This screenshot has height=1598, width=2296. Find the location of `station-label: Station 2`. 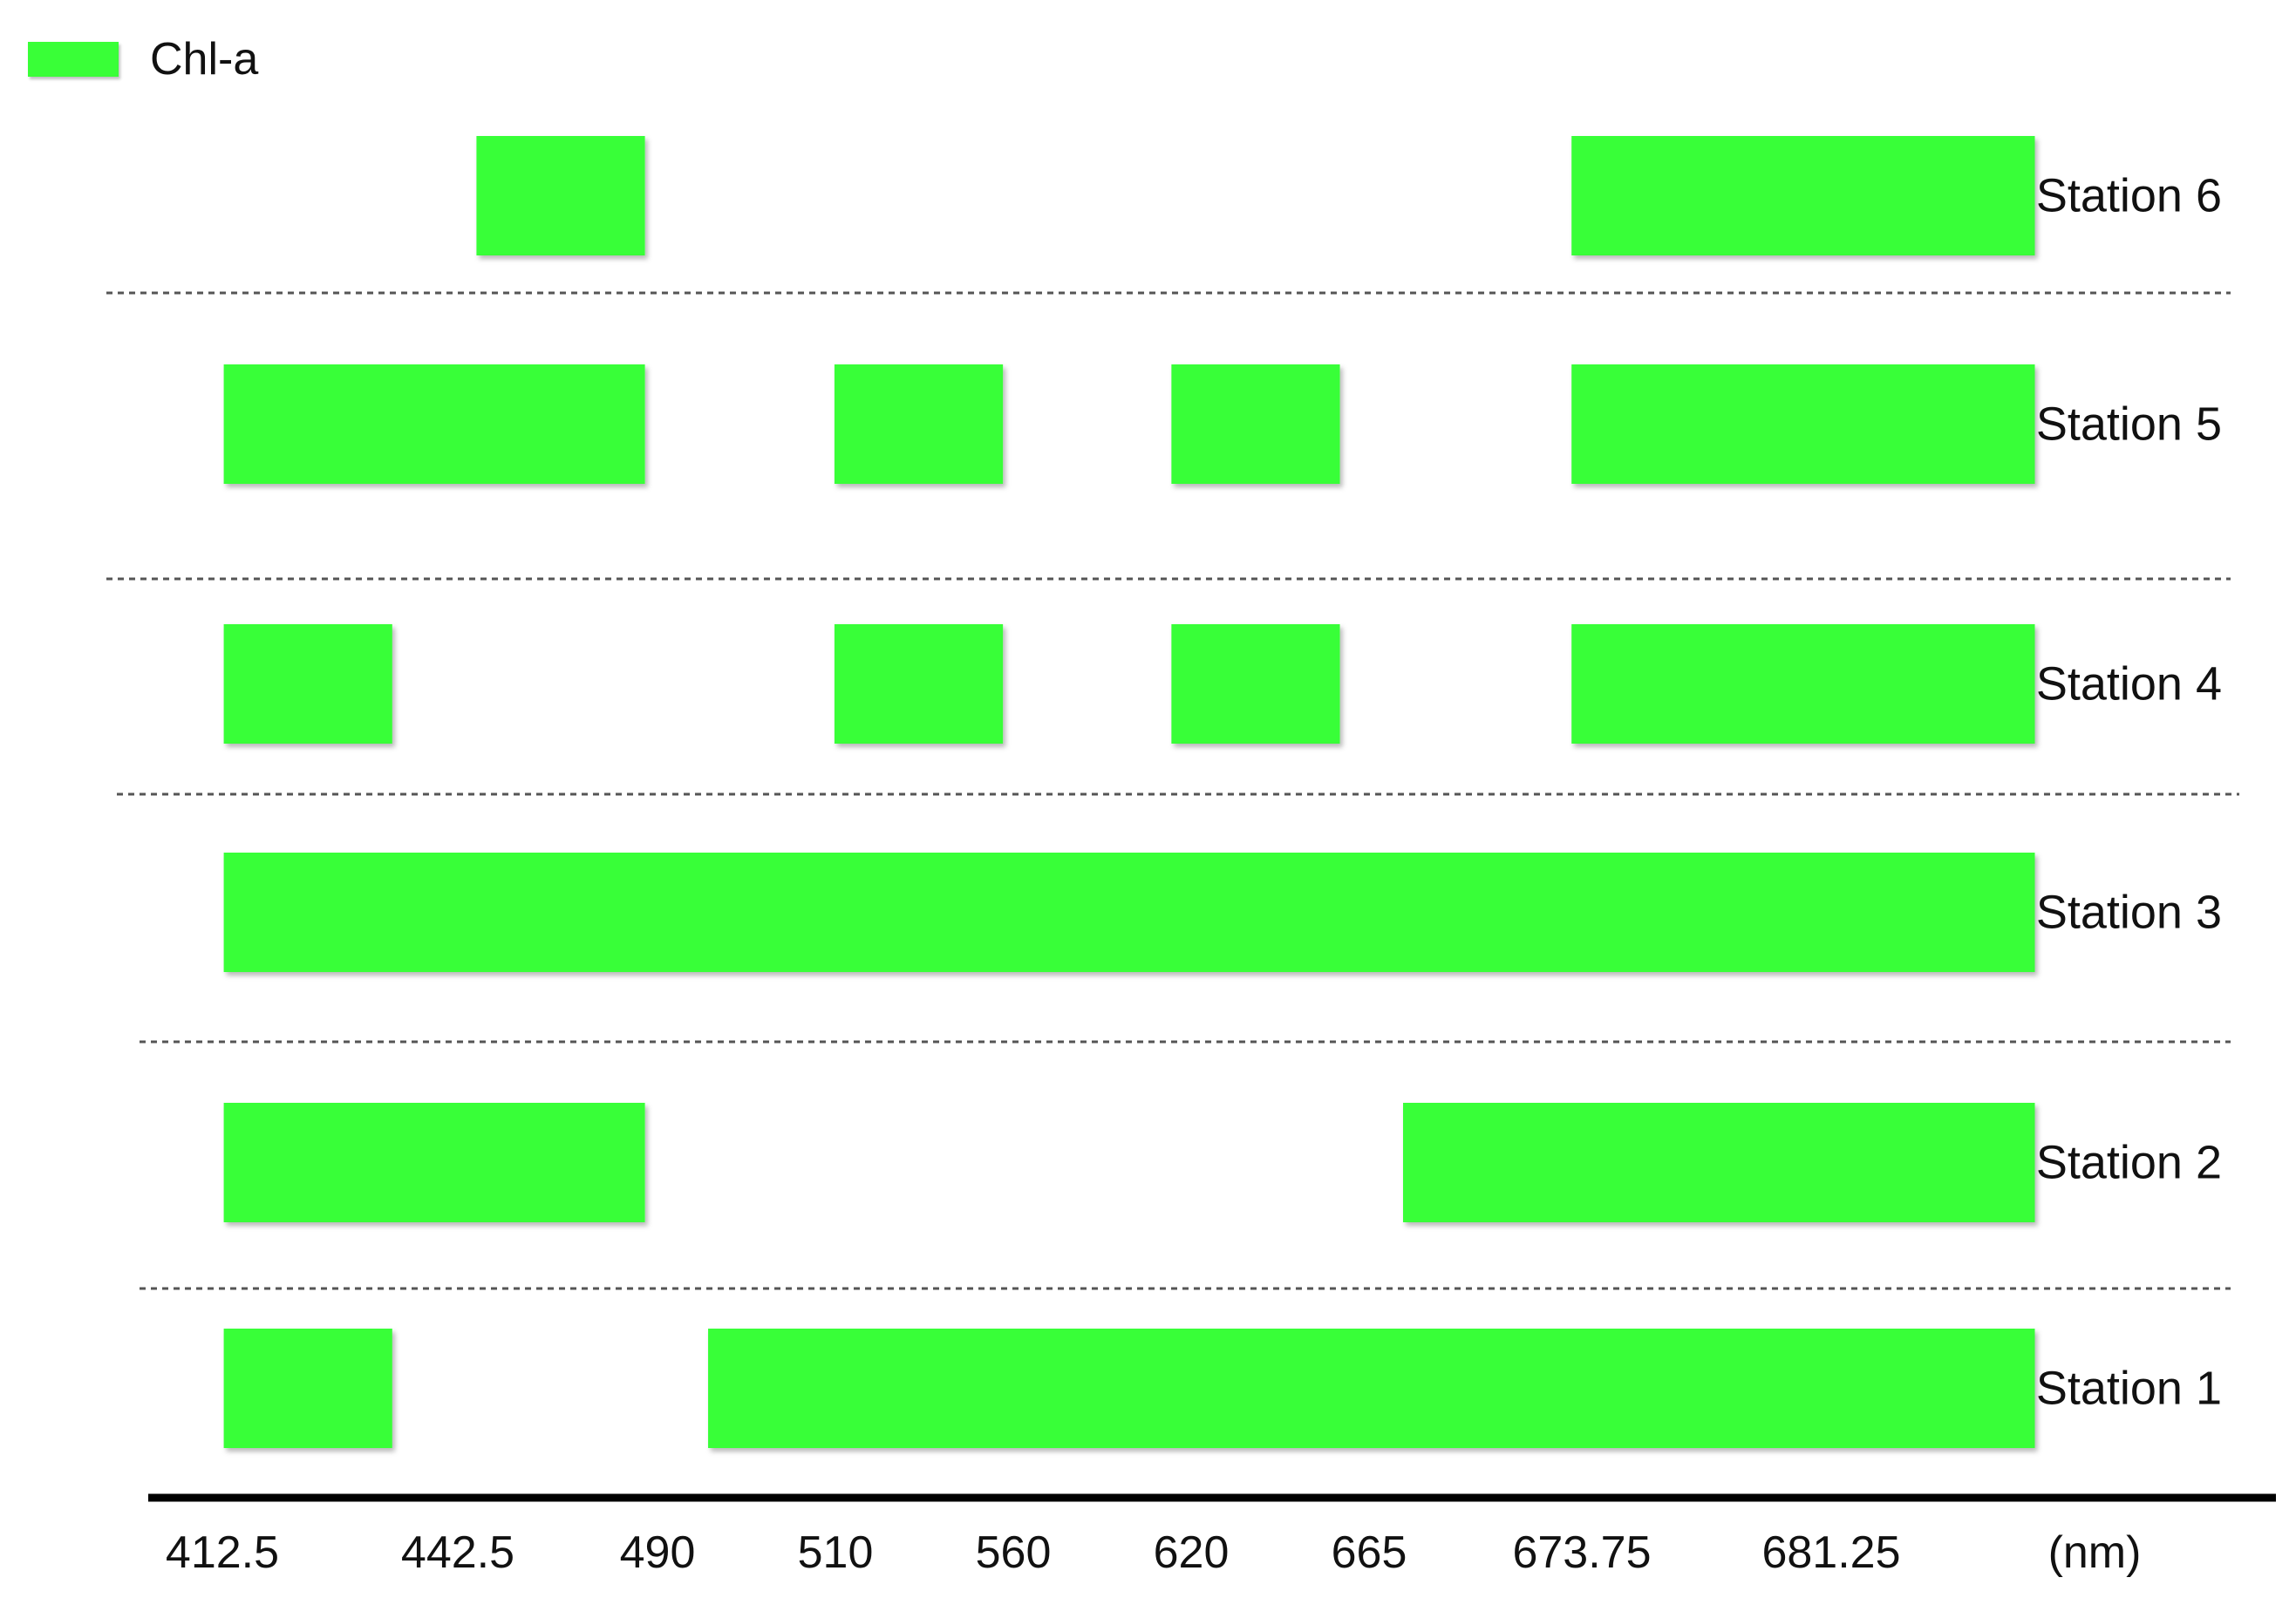

station-label: Station 2 is located at coordinates (2129, 1163).